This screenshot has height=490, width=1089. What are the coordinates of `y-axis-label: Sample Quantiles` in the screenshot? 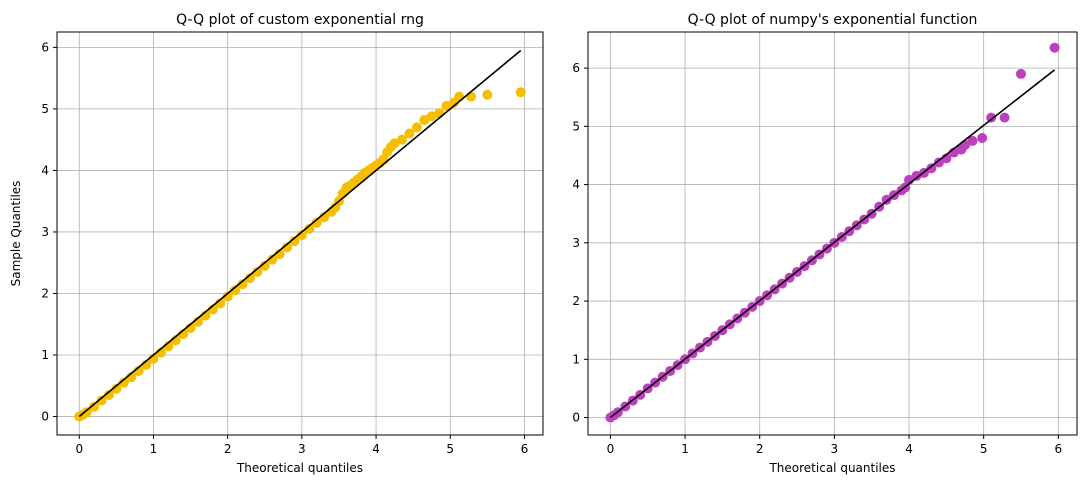 It's located at (16, 234).